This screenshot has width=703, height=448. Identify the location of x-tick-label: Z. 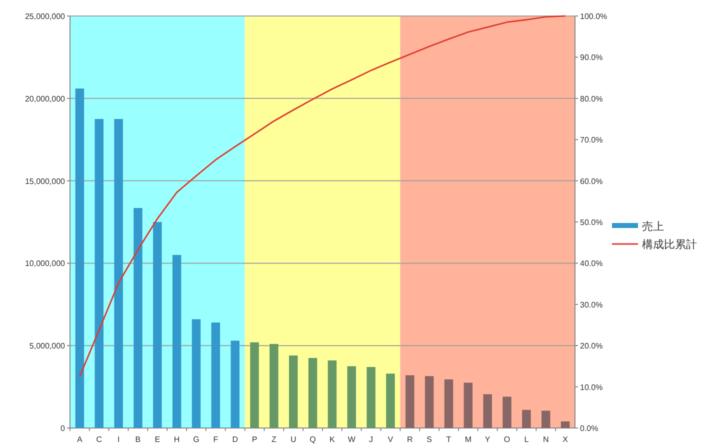
(273, 439).